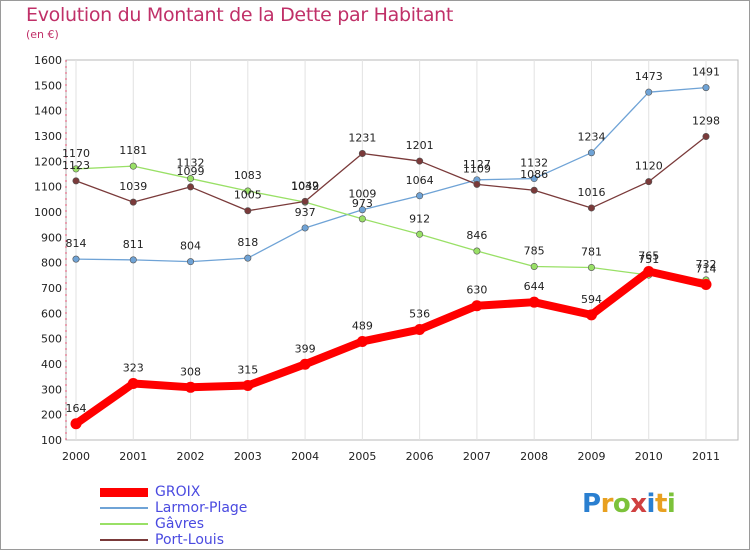 This screenshot has height=550, width=750. I want to click on data-point-Gâvres-2003, so click(248, 191).